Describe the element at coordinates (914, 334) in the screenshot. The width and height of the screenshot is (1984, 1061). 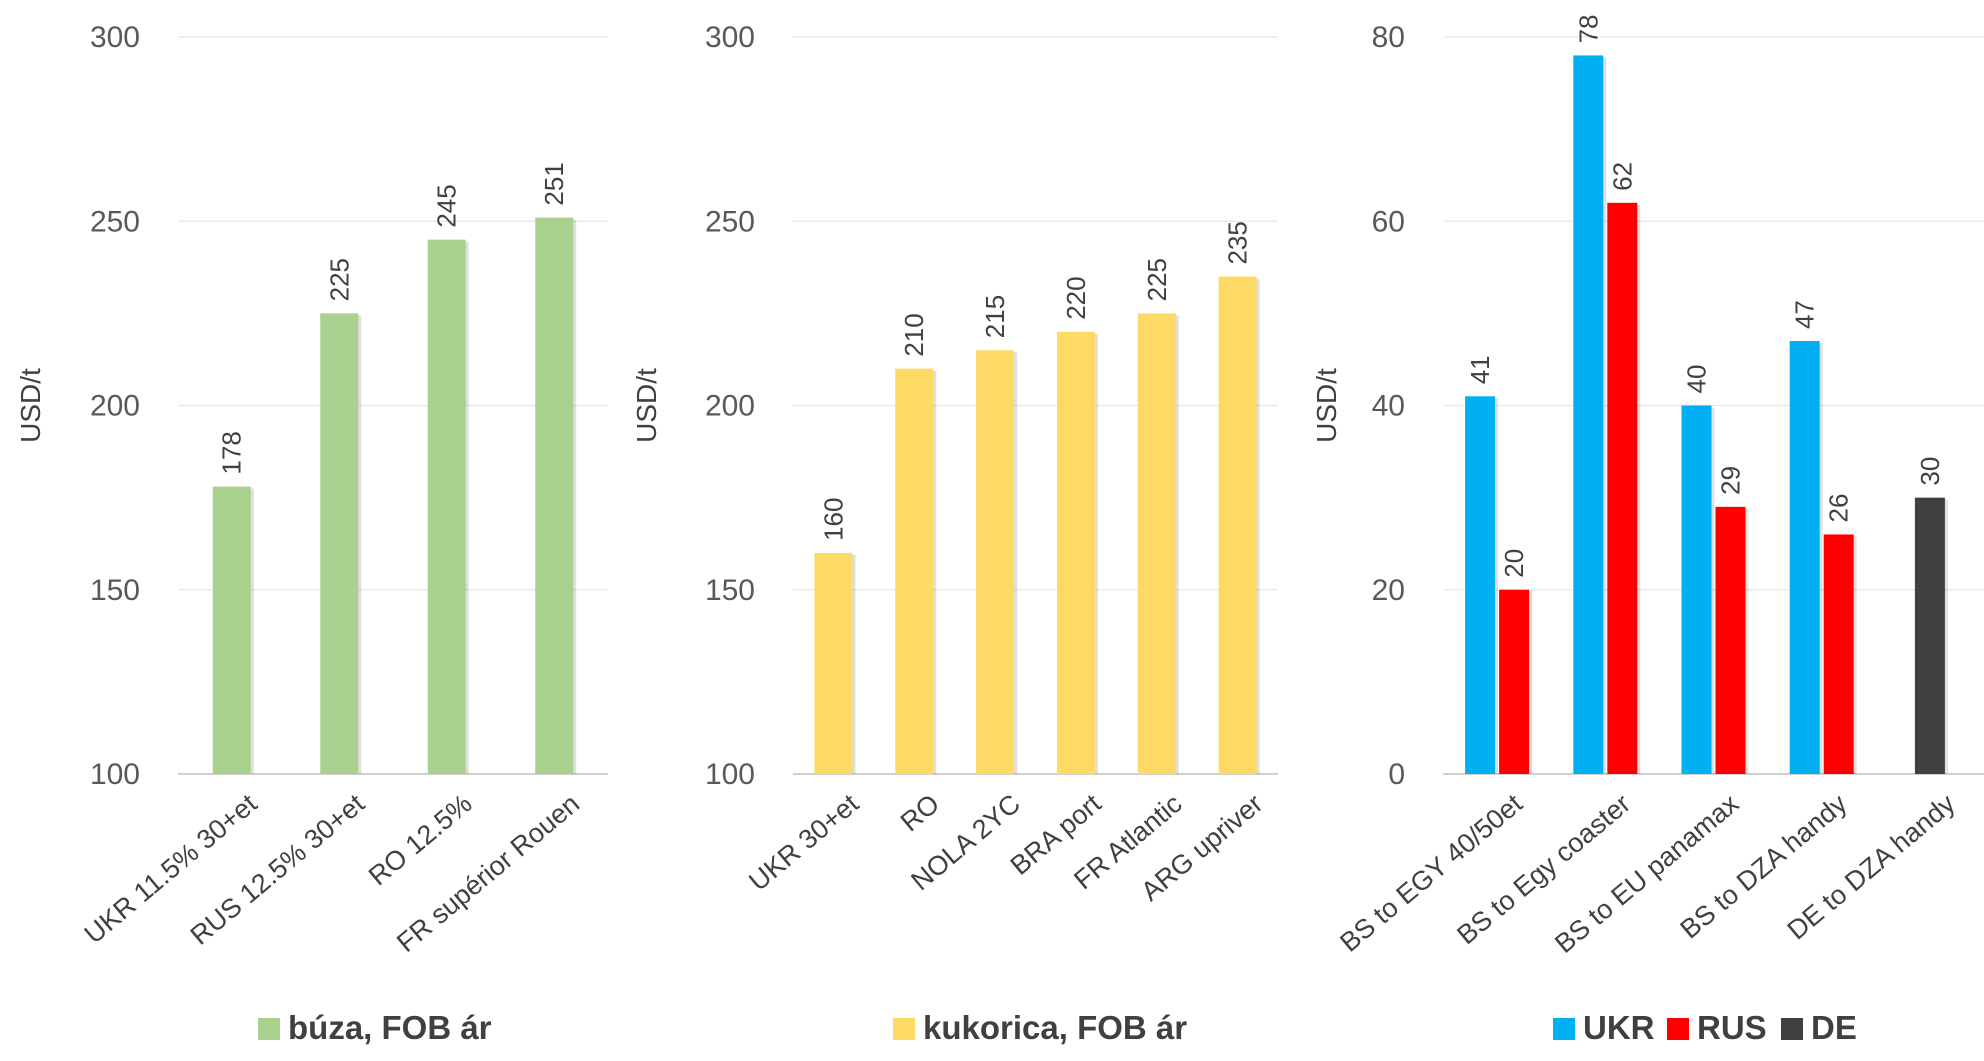
I see `data-label: 210` at that location.